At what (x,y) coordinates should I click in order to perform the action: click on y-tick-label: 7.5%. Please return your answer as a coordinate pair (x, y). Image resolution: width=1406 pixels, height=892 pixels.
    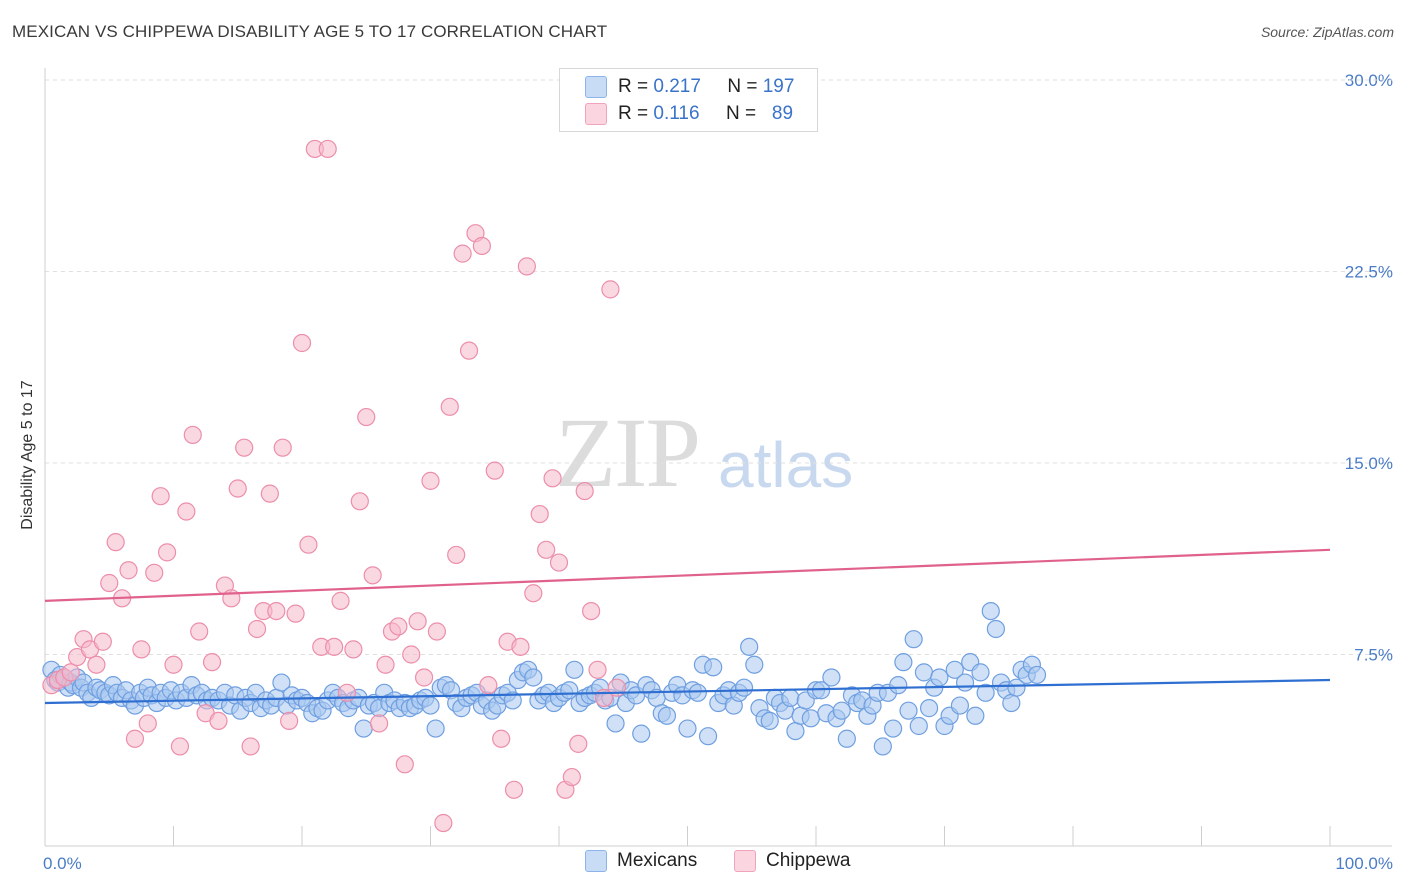
    Looking at the image, I should click on (1373, 655).